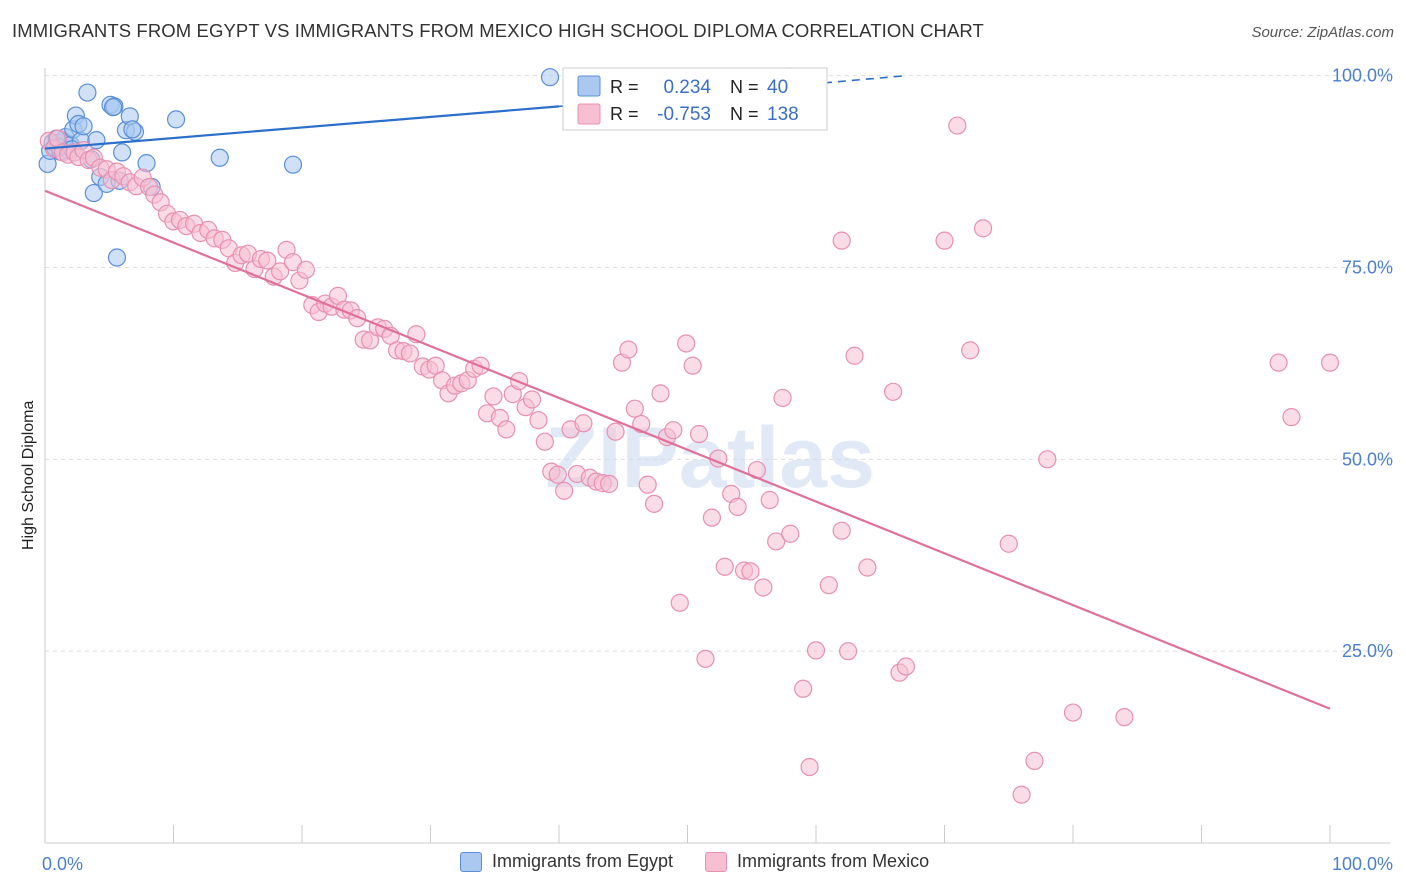 The height and width of the screenshot is (892, 1406). Describe the element at coordinates (1367, 459) in the screenshot. I see `y-tick-label: 50.0%` at that location.